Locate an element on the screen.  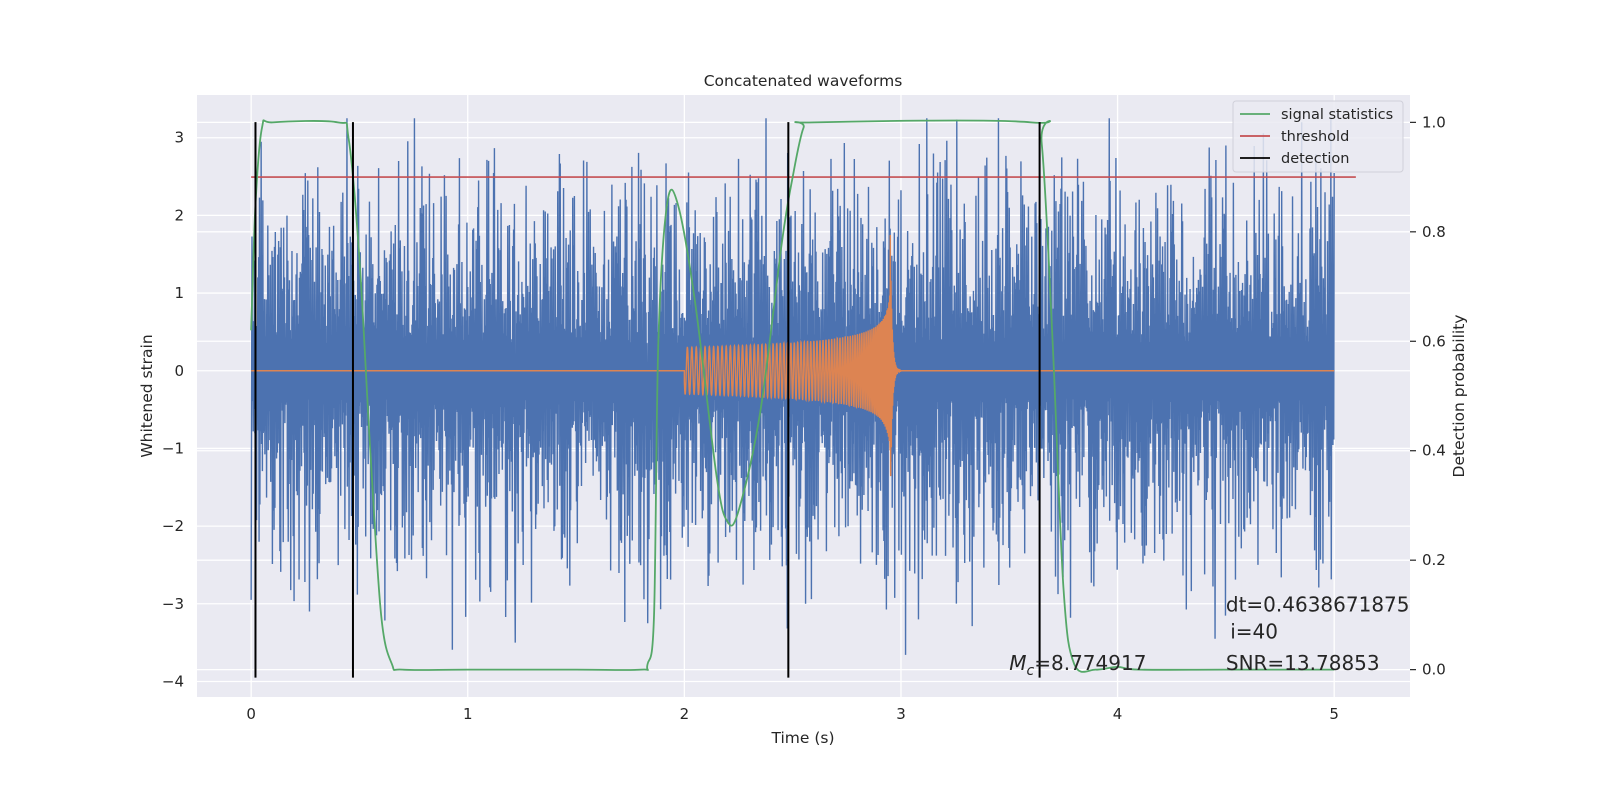
annotation-snr: SNR=13.78853 is located at coordinates (1303, 663).